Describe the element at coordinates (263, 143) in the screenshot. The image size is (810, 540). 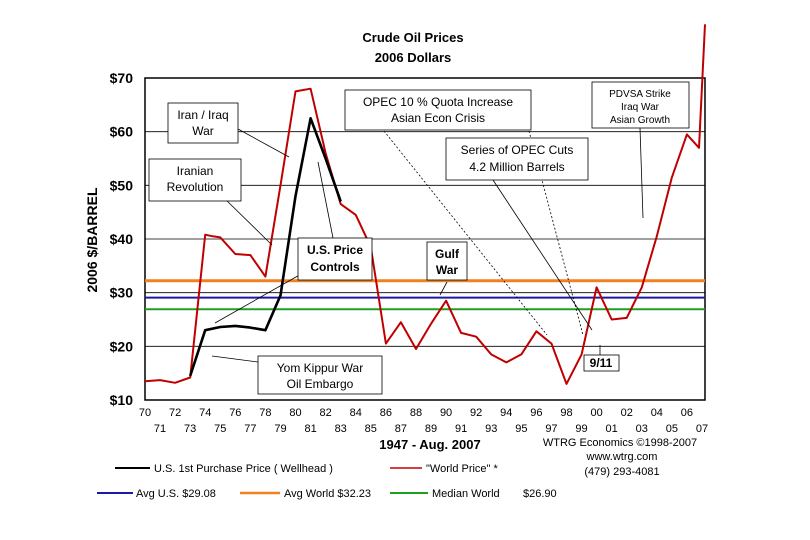
I see `arrow-iran-iraq` at that location.